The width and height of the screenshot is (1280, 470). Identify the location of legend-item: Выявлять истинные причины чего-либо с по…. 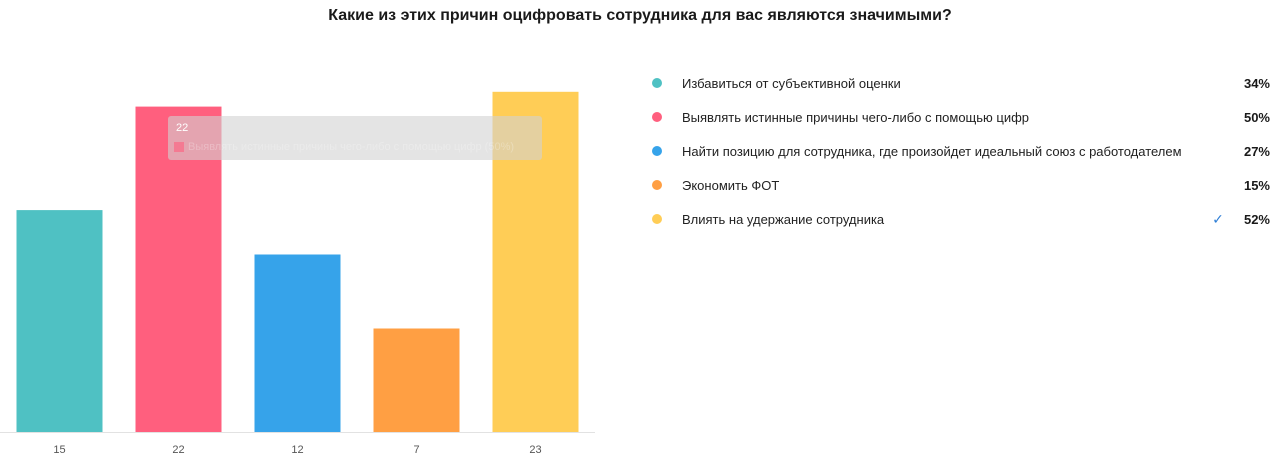
(959, 117).